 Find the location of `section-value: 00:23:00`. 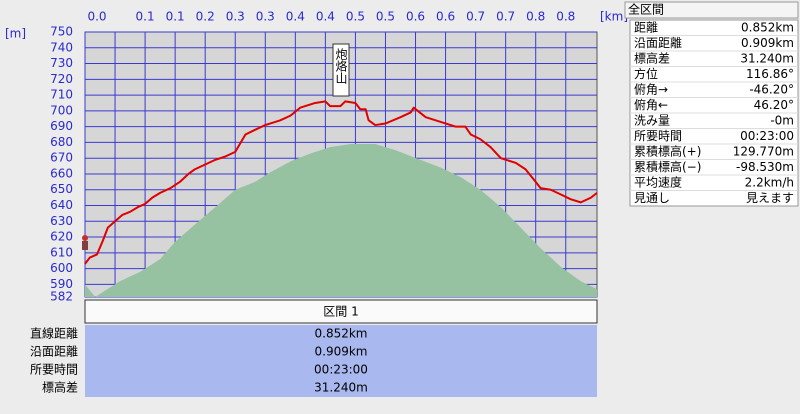

section-value: 00:23:00 is located at coordinates (341, 370).